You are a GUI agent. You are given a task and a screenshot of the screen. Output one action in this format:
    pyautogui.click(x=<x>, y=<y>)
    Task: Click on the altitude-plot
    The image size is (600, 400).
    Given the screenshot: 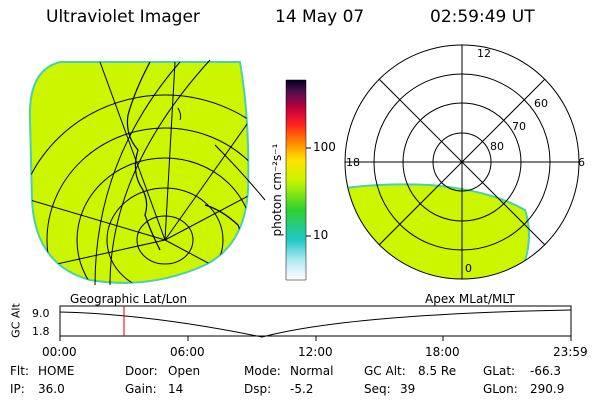 What is the action you would take?
    pyautogui.click(x=315, y=323)
    